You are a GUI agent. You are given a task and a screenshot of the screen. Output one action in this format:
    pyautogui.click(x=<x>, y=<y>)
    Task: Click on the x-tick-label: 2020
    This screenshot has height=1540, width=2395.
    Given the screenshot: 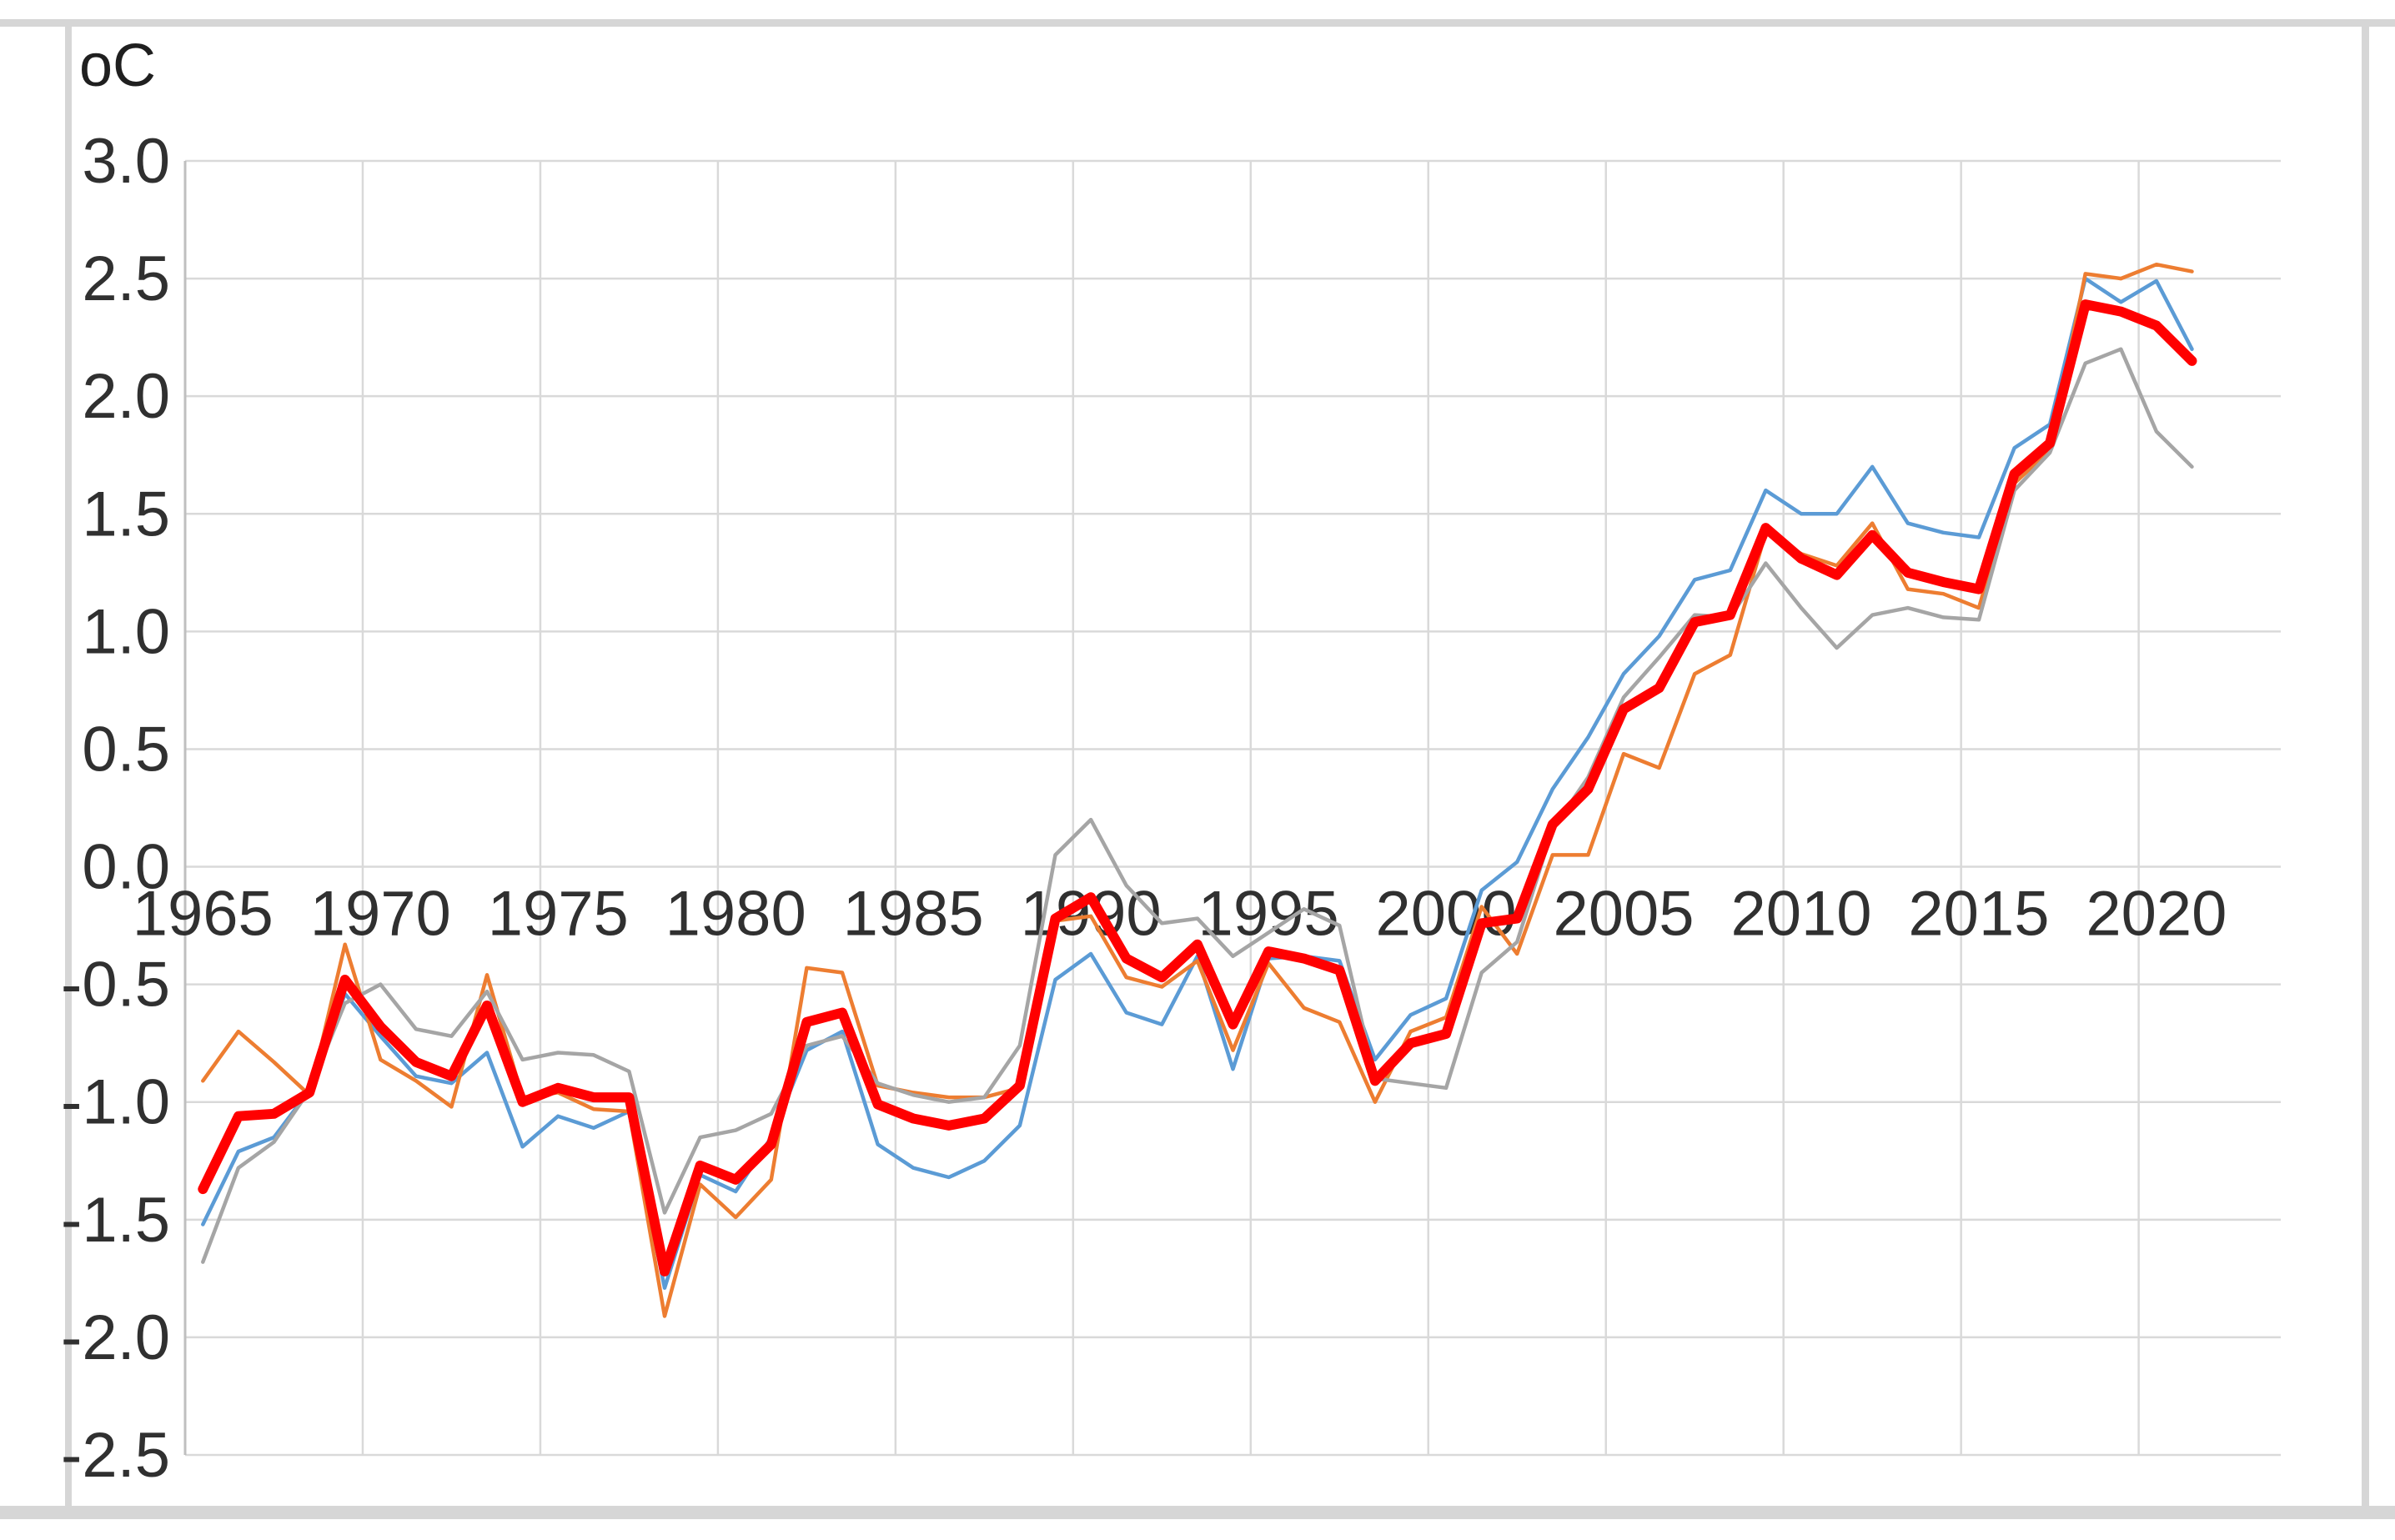 What is the action you would take?
    pyautogui.click(x=2156, y=913)
    